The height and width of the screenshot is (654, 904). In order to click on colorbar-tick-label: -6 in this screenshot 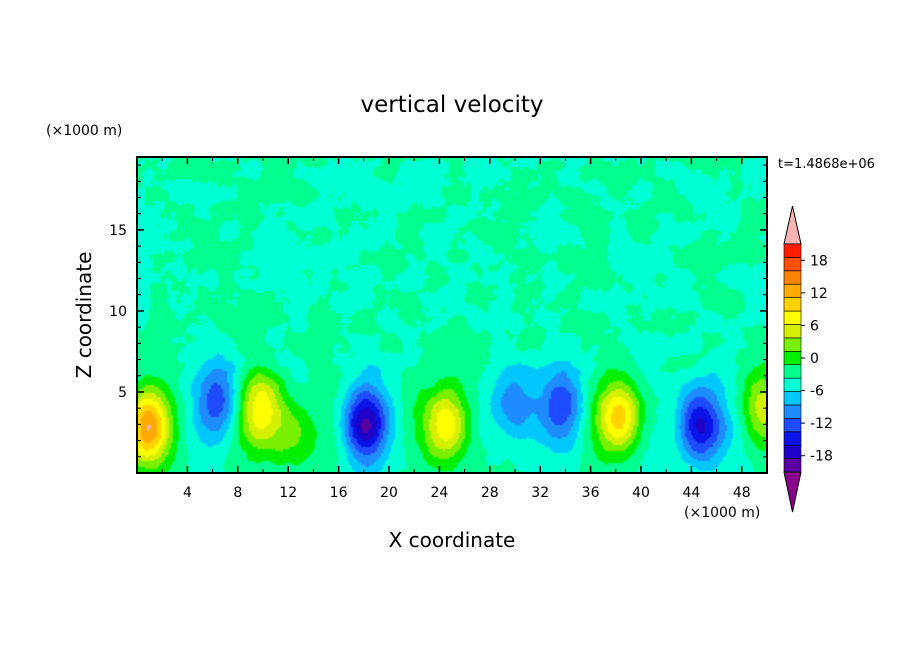, I will do `click(817, 392)`.